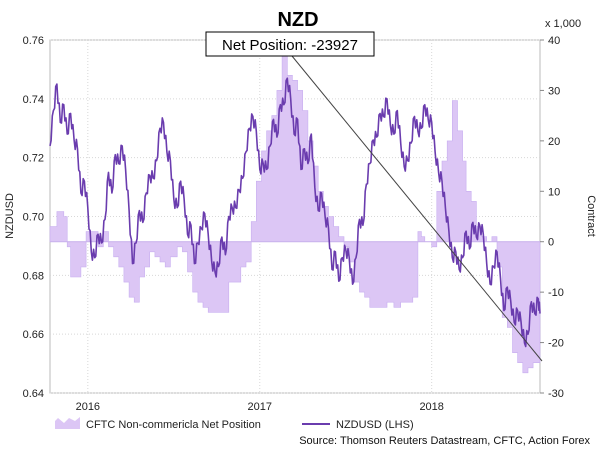 This screenshot has width=600, height=450. Describe the element at coordinates (375, 425) in the screenshot. I see `legend-line-label: NZDUSD (LHS)` at that location.